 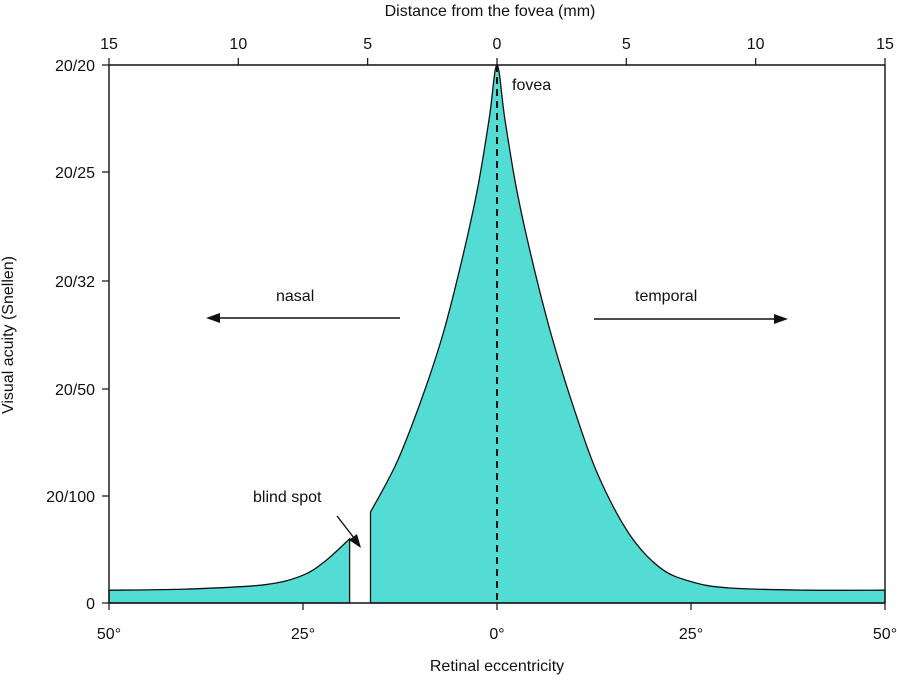 I want to click on top-tick-label: 0, so click(x=497, y=44).